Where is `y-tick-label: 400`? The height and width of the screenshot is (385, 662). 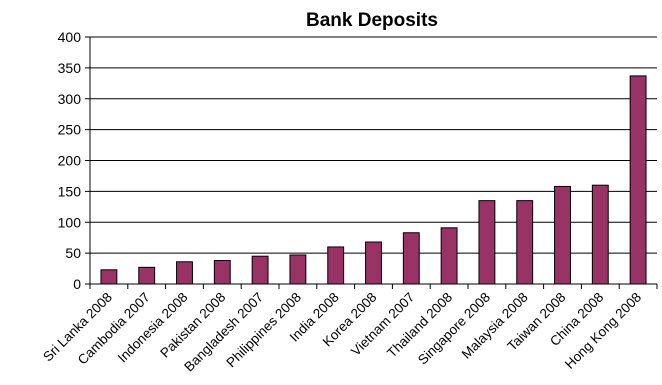 y-tick-label: 400 is located at coordinates (70, 37).